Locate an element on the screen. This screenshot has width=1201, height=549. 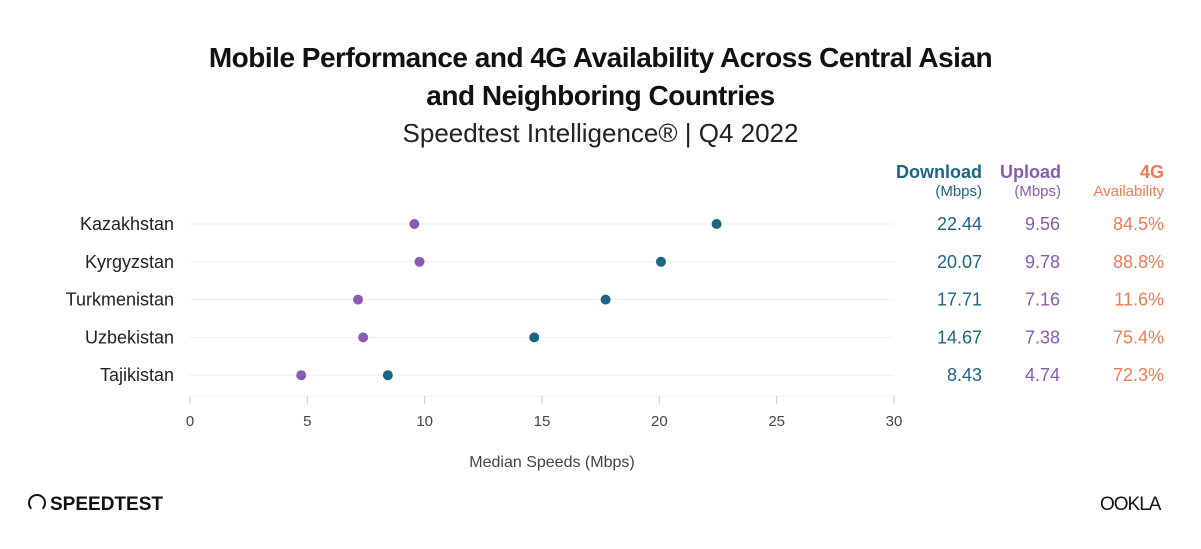
ookla-logo: OOKLA is located at coordinates (1130, 504).